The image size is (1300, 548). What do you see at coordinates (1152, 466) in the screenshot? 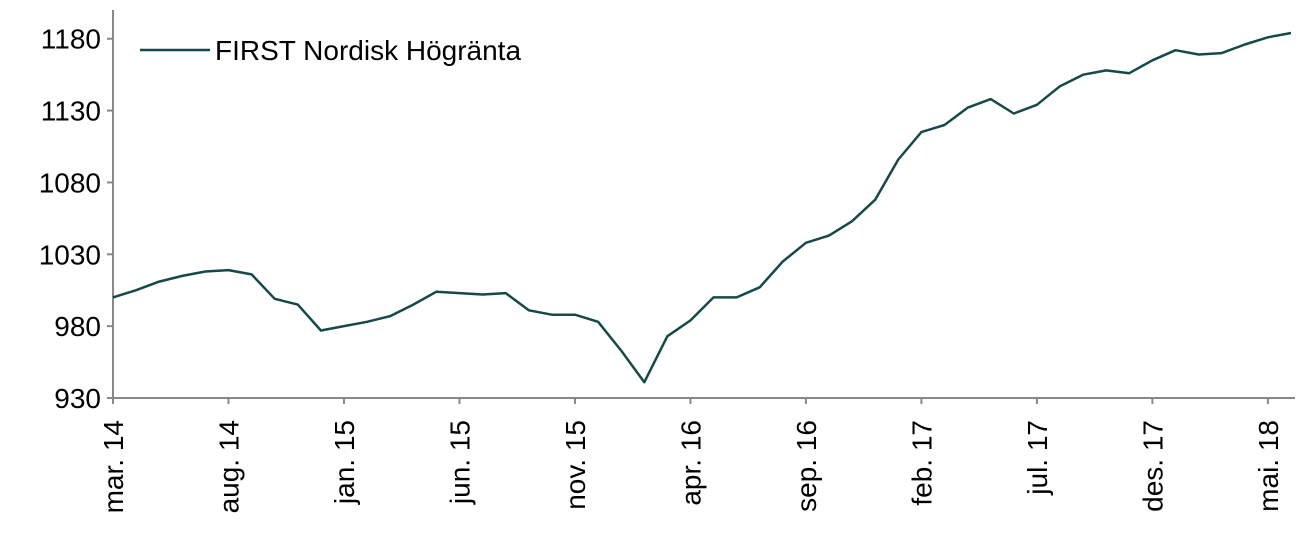
I see `x-tick-label: des. 17` at bounding box center [1152, 466].